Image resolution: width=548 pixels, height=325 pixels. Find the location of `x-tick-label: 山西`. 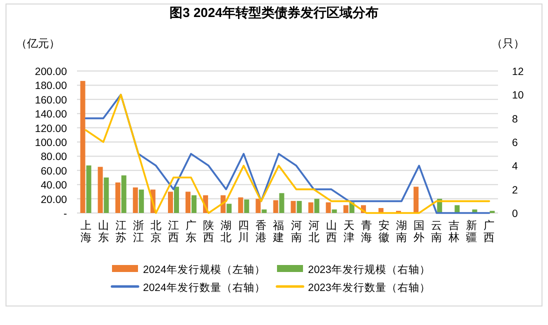

x-tick-label: 山西 is located at coordinates (331, 231).